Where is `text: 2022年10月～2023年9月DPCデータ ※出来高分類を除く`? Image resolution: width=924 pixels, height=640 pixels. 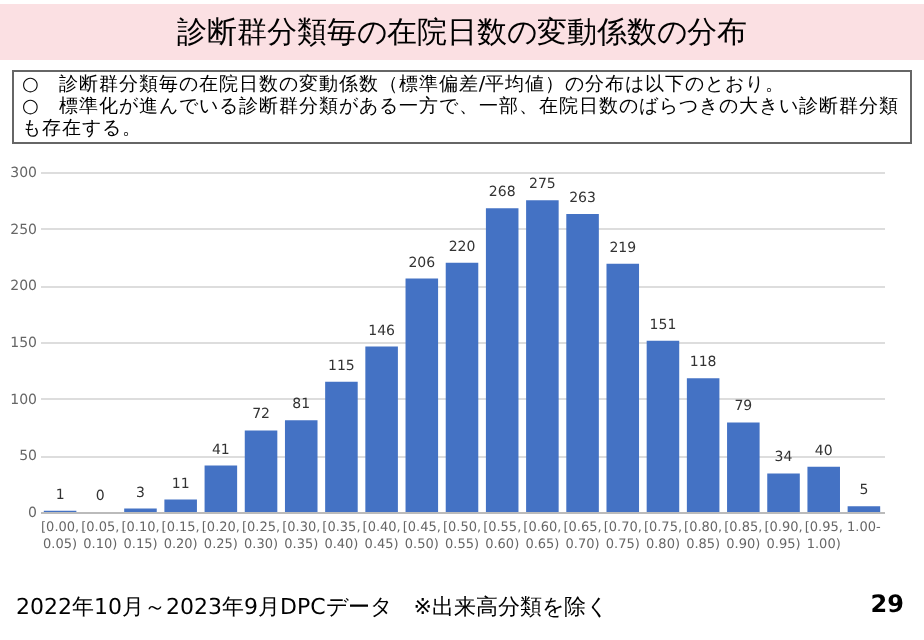
text: 2022年10月～2023年9月DPCデータ ※出来高分類を除く is located at coordinates (312, 607).